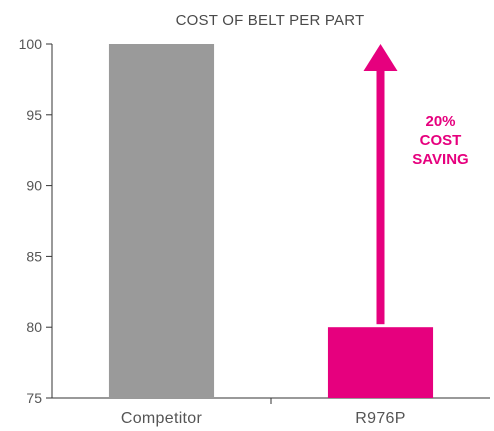 This screenshot has width=494, height=431. Describe the element at coordinates (34, 256) in the screenshot. I see `y-tick-label-85: 85` at that location.